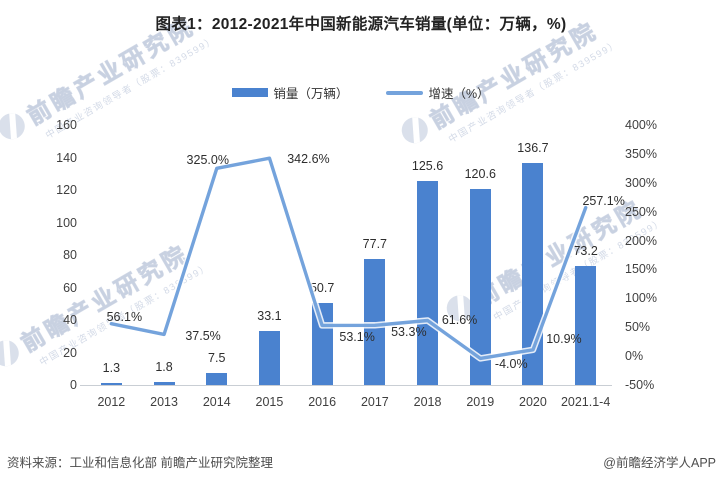 The image size is (722, 480). Describe the element at coordinates (585, 251) in the screenshot. I see `bar-value-label: 73.2` at that location.